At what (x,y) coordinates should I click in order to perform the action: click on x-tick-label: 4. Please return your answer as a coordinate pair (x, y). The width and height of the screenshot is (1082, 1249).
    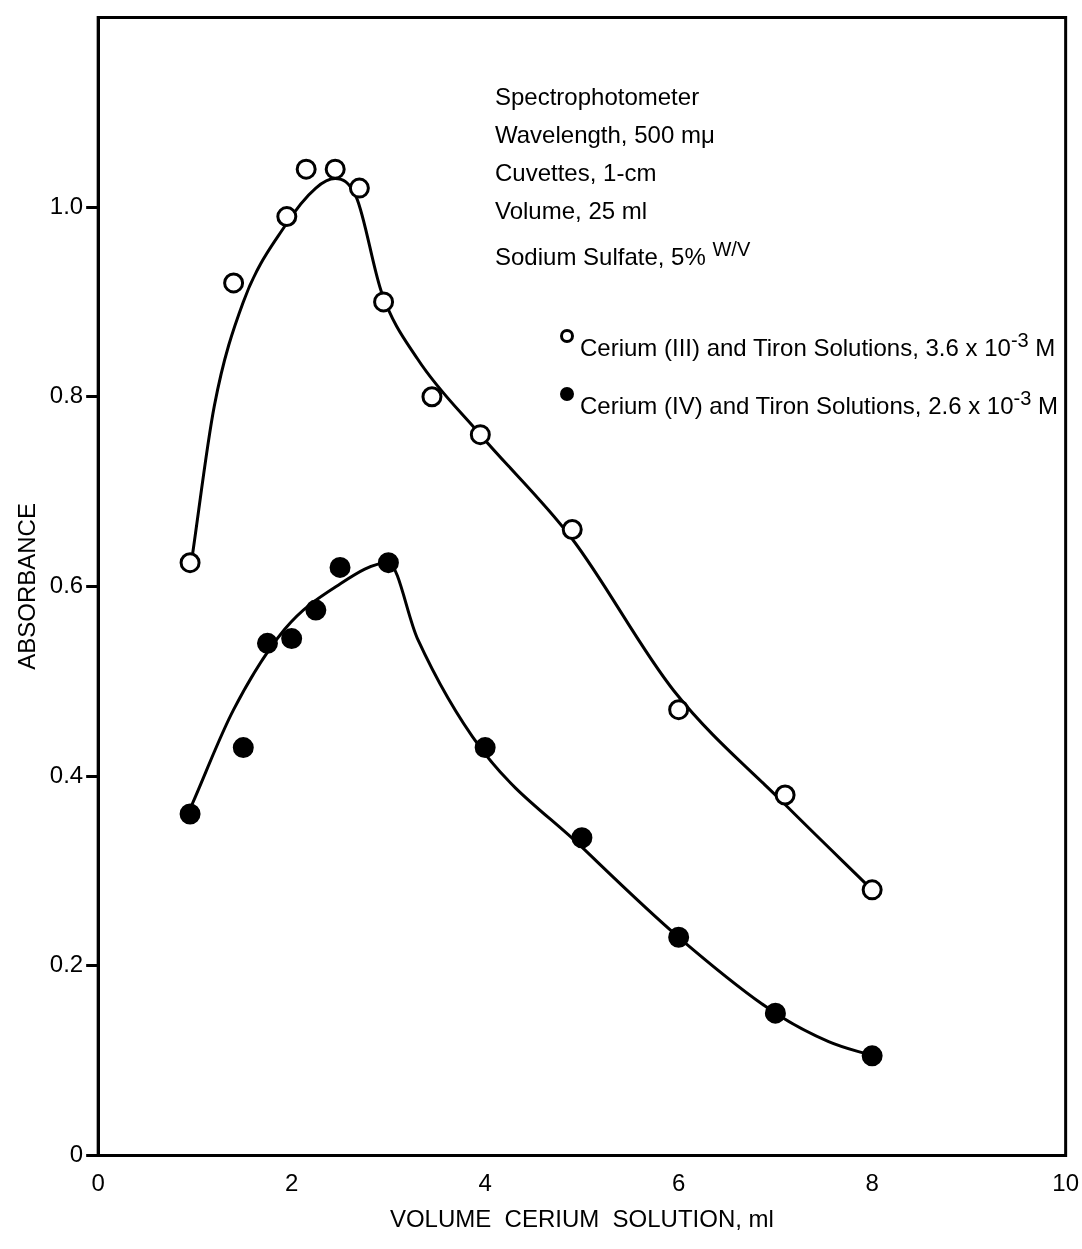
    Looking at the image, I should click on (485, 1183).